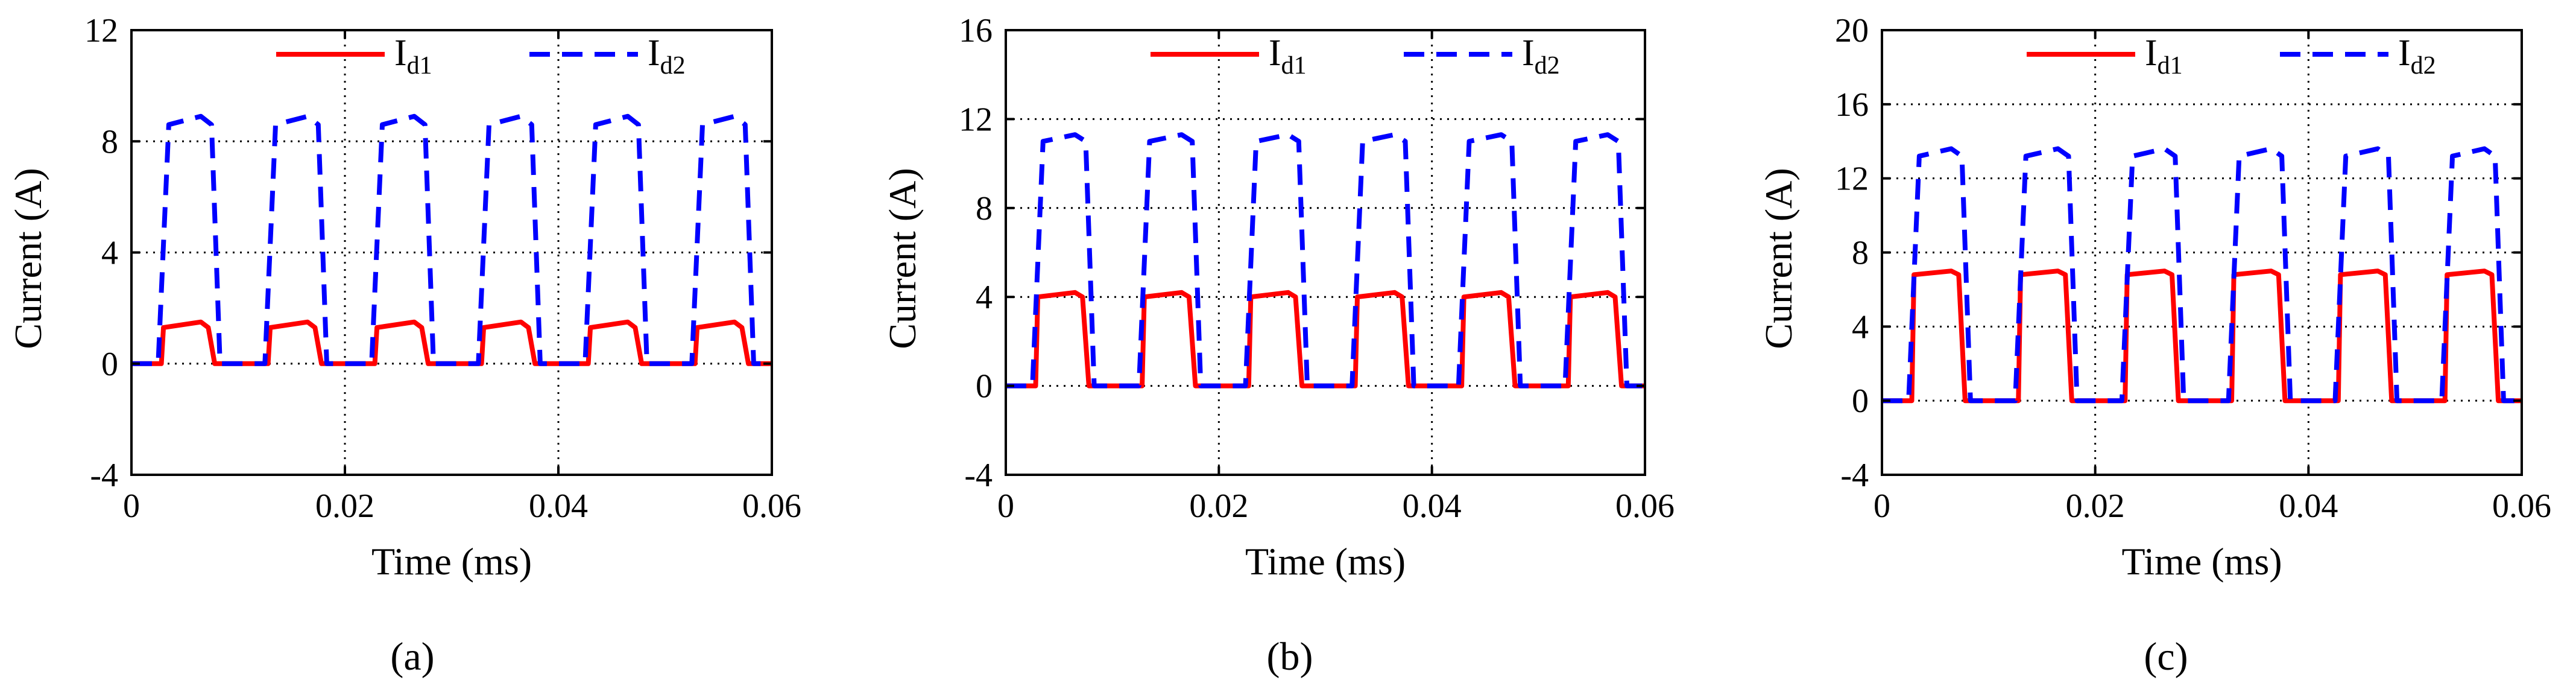 This screenshot has height=695, width=2576. What do you see at coordinates (2166, 657) in the screenshot?
I see `panel-label: (c)` at bounding box center [2166, 657].